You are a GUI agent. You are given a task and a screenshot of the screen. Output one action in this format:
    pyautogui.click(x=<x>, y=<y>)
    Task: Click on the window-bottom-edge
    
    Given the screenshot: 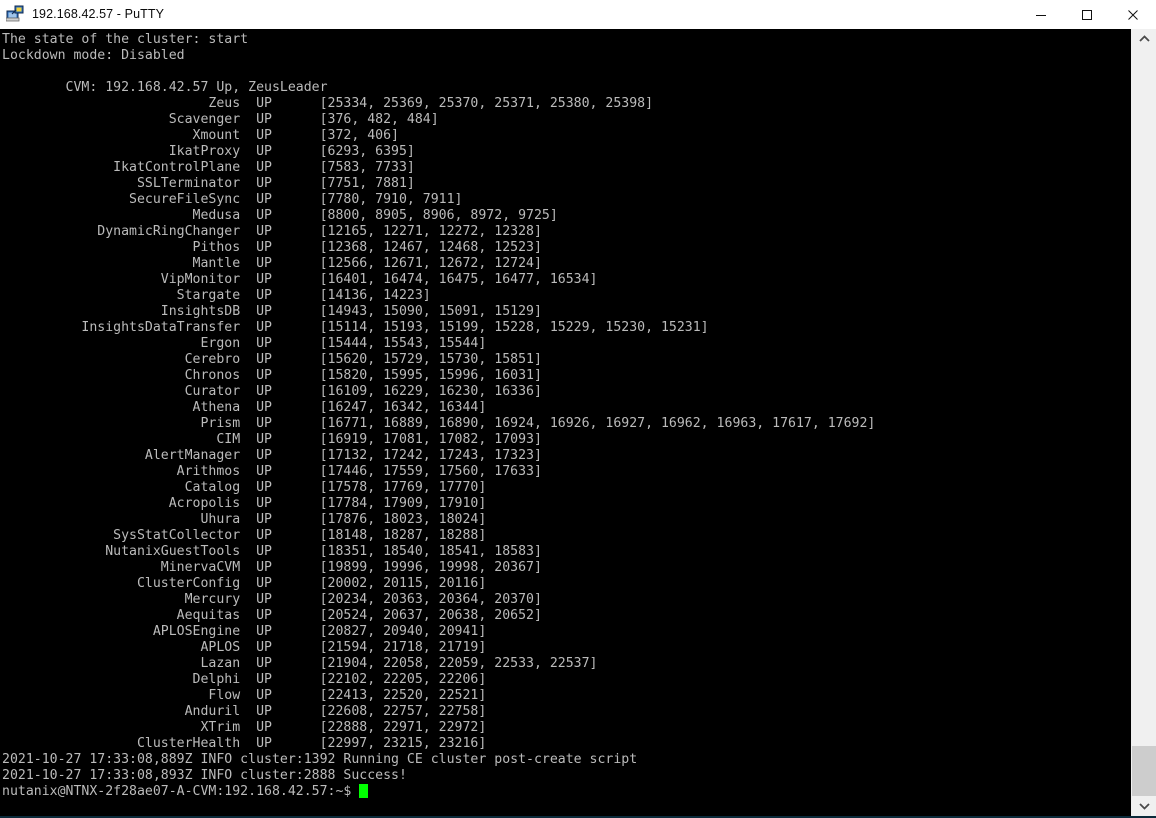 What is the action you would take?
    pyautogui.click(x=578, y=817)
    